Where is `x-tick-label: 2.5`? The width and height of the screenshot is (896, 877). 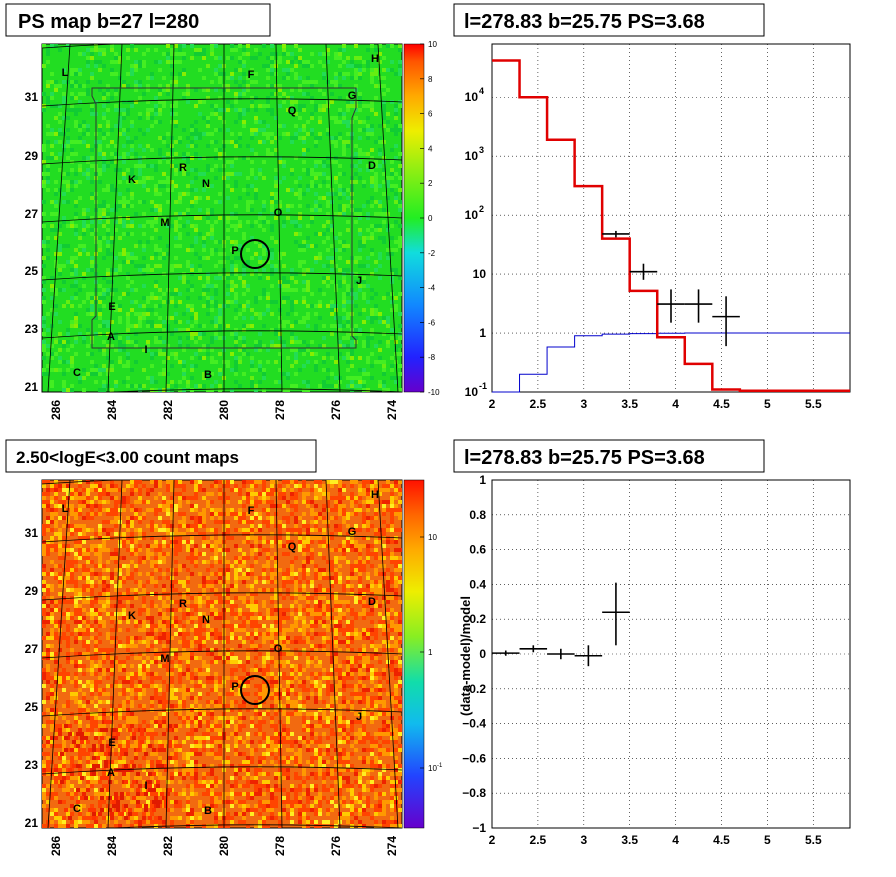
x-tick-label: 2.5 is located at coordinates (538, 404).